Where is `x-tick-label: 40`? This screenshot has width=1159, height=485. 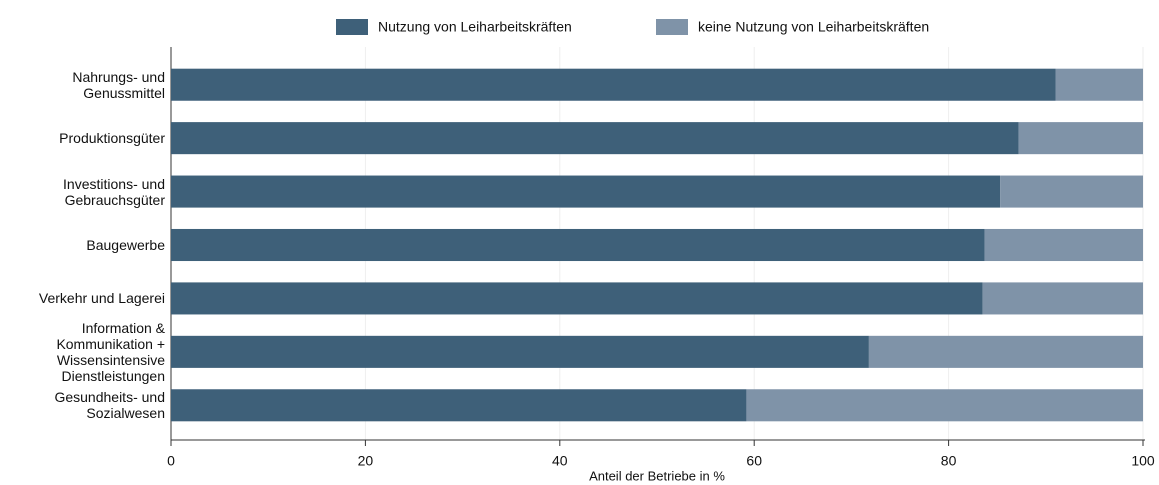
x-tick-label: 40 is located at coordinates (560, 461).